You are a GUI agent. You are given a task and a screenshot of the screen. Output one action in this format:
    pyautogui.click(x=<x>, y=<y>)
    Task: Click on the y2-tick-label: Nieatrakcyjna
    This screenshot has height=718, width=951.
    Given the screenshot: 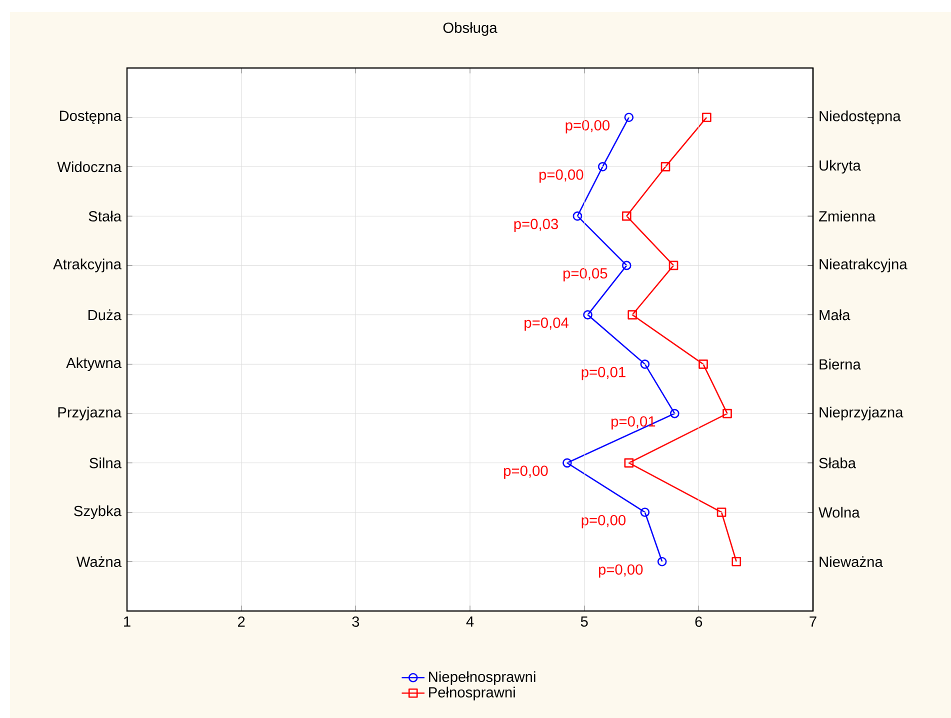 What is the action you would take?
    pyautogui.click(x=864, y=265)
    